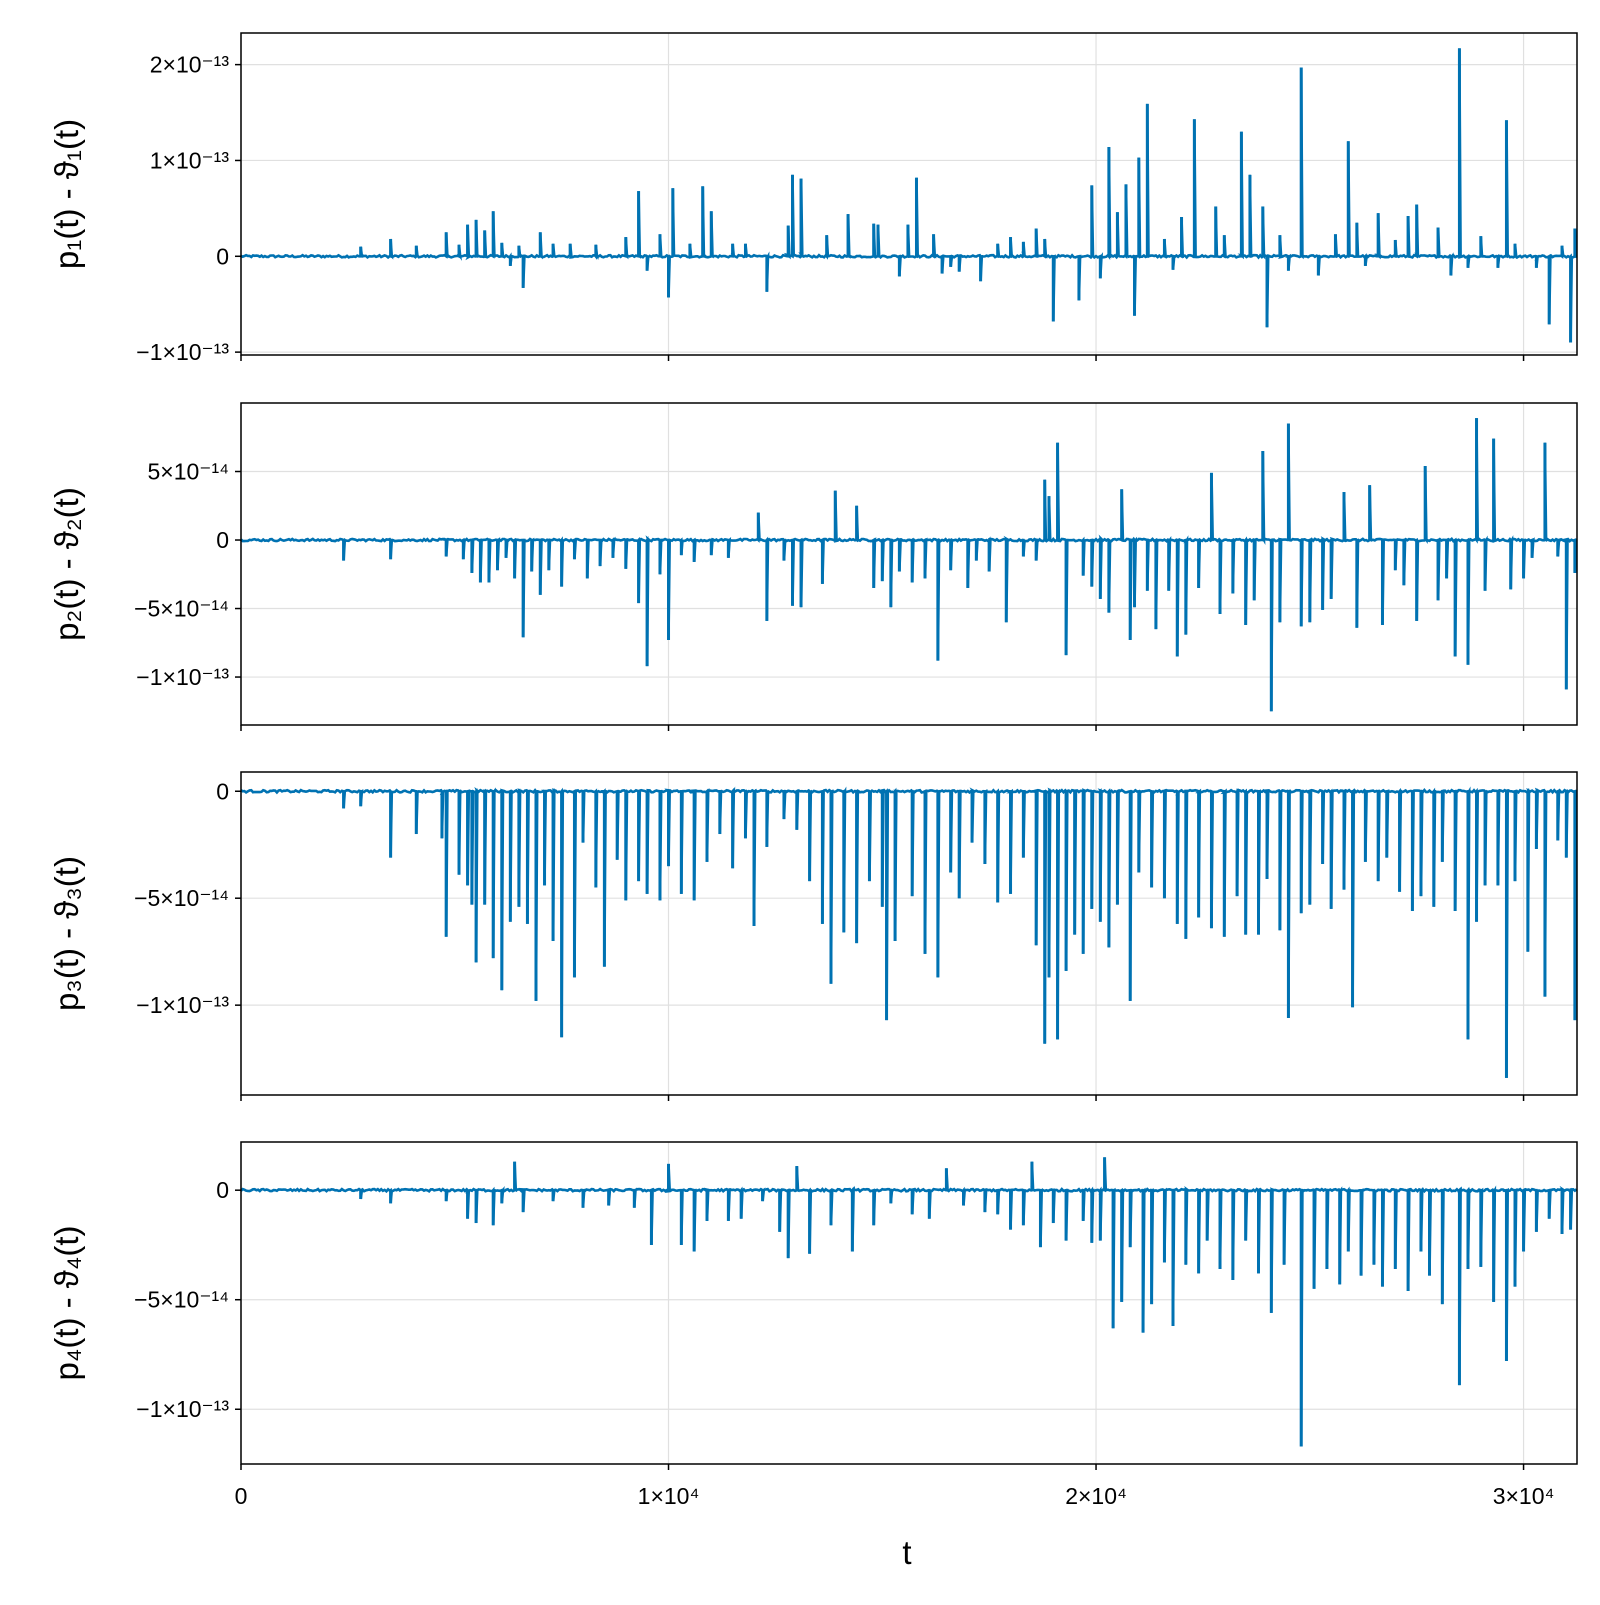 This screenshot has width=1600, height=1605. What do you see at coordinates (1524, 1496) in the screenshot?
I see `x-tick-label: 3×10⁴` at bounding box center [1524, 1496].